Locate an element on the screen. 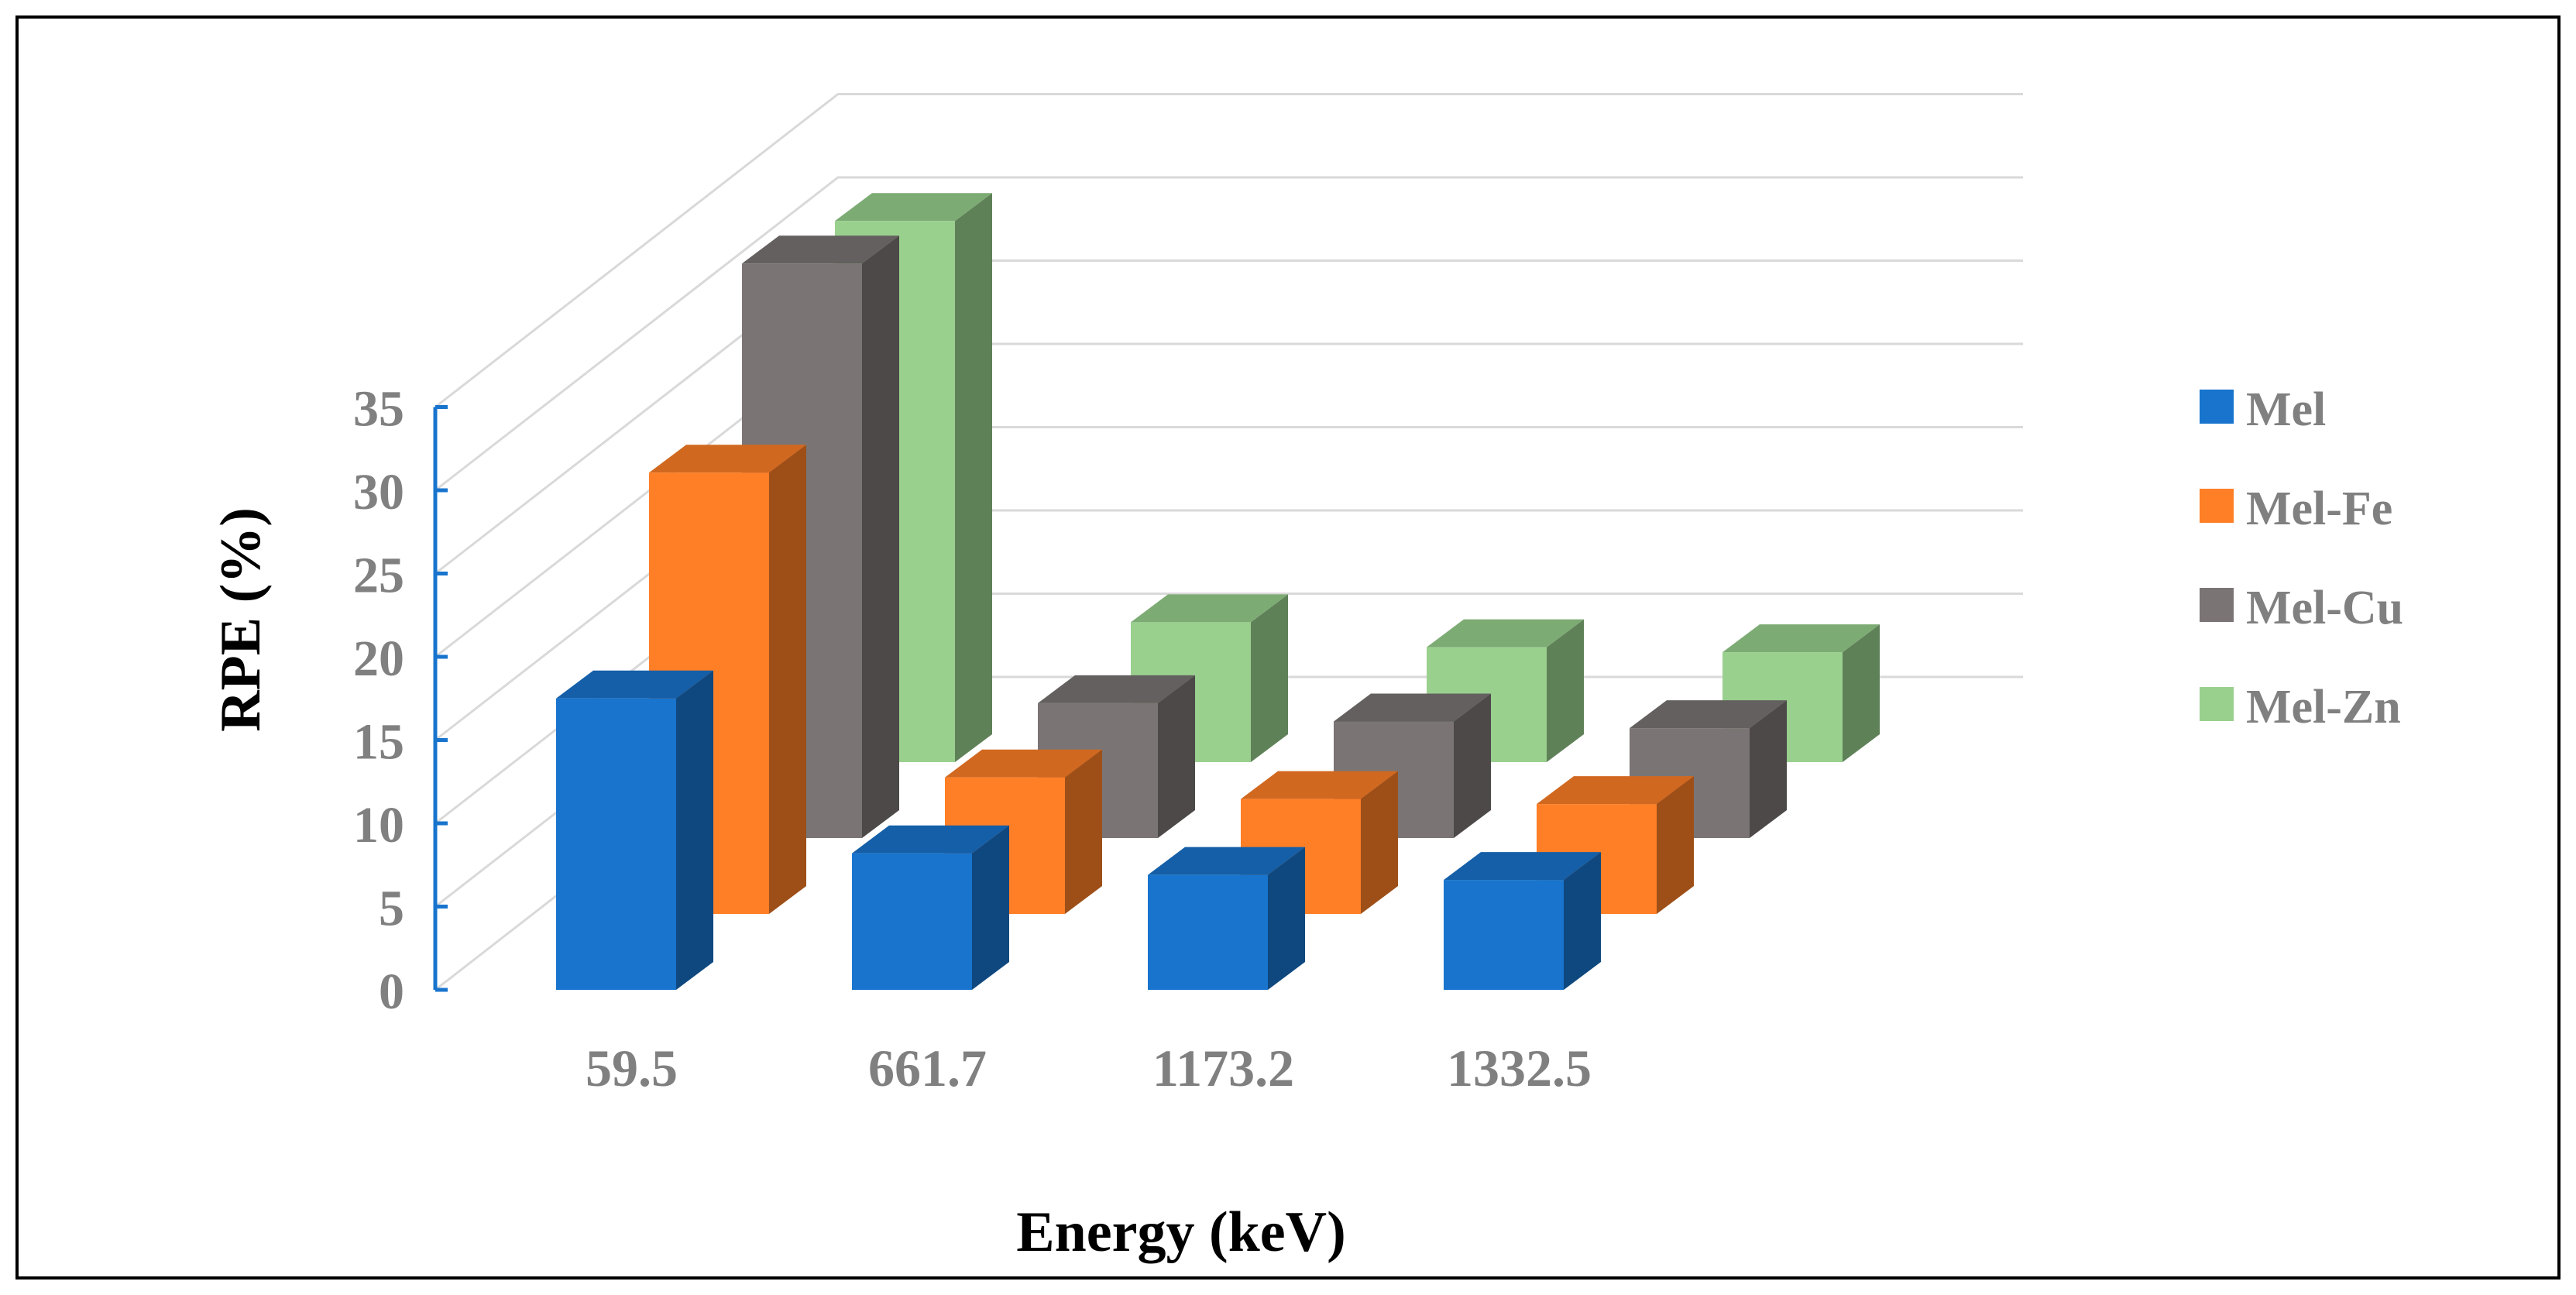 The height and width of the screenshot is (1295, 2576). x-tick-label: 59.5 is located at coordinates (632, 1068).